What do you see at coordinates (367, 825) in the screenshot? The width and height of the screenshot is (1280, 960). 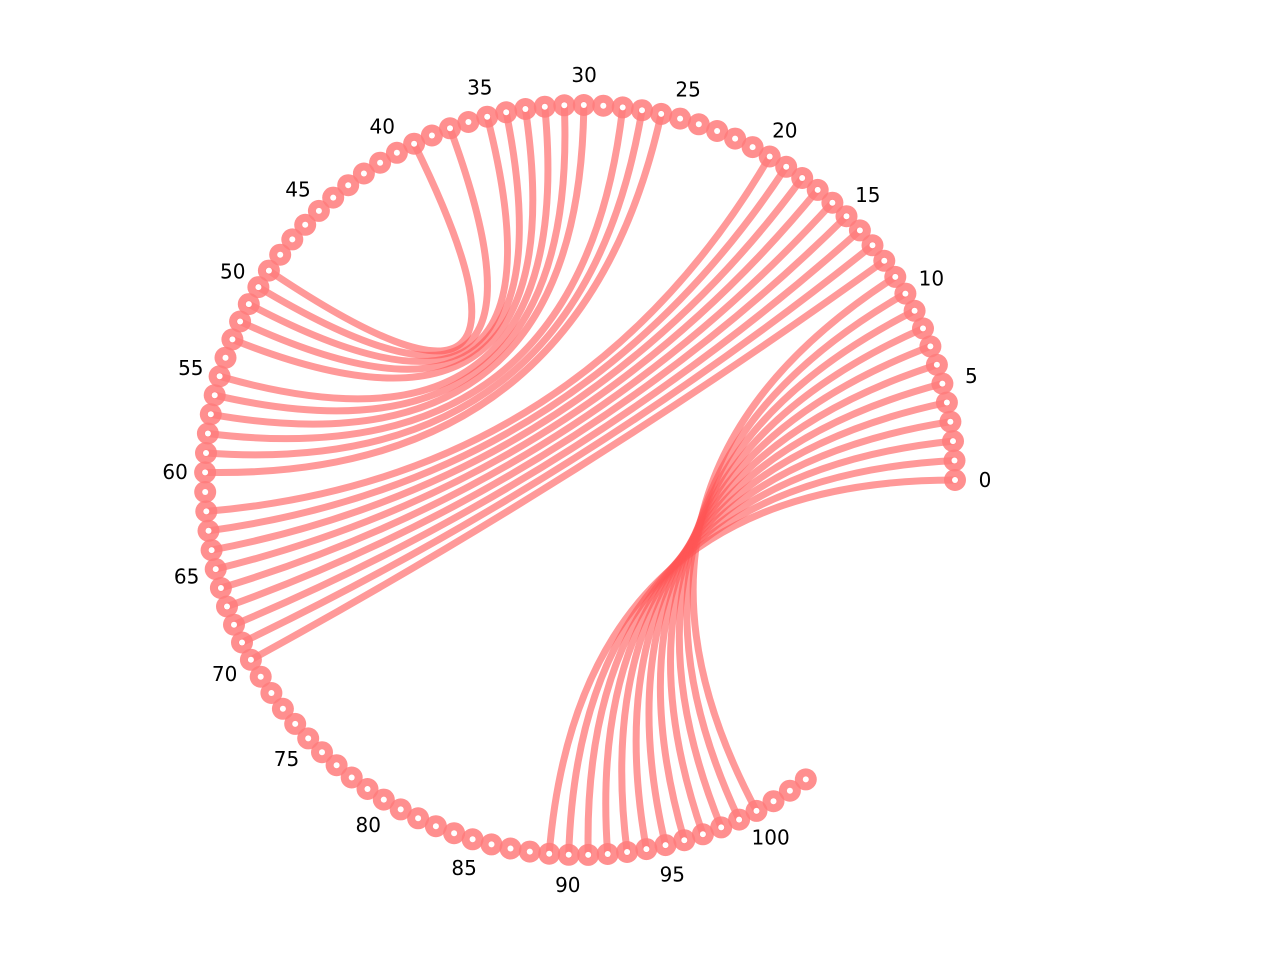 I see `node-label-80: 80` at bounding box center [367, 825].